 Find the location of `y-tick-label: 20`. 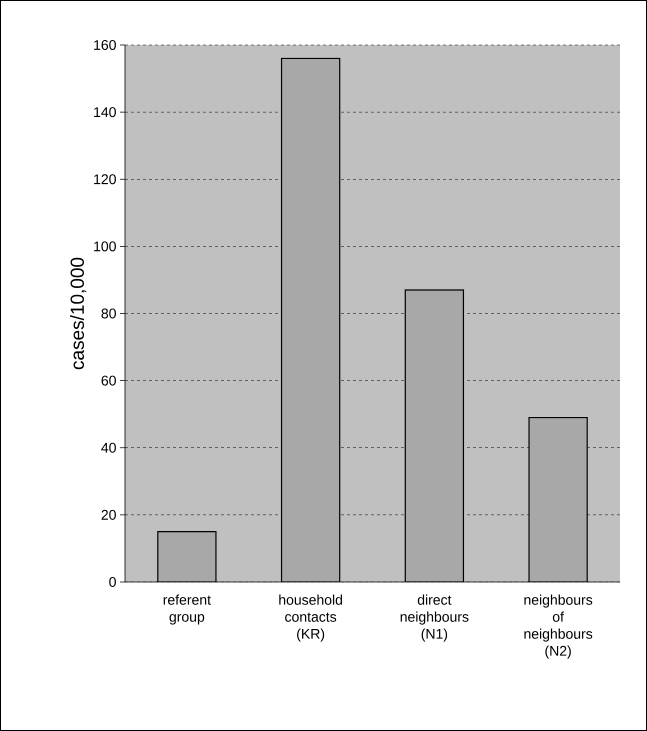

y-tick-label: 20 is located at coordinates (109, 515).